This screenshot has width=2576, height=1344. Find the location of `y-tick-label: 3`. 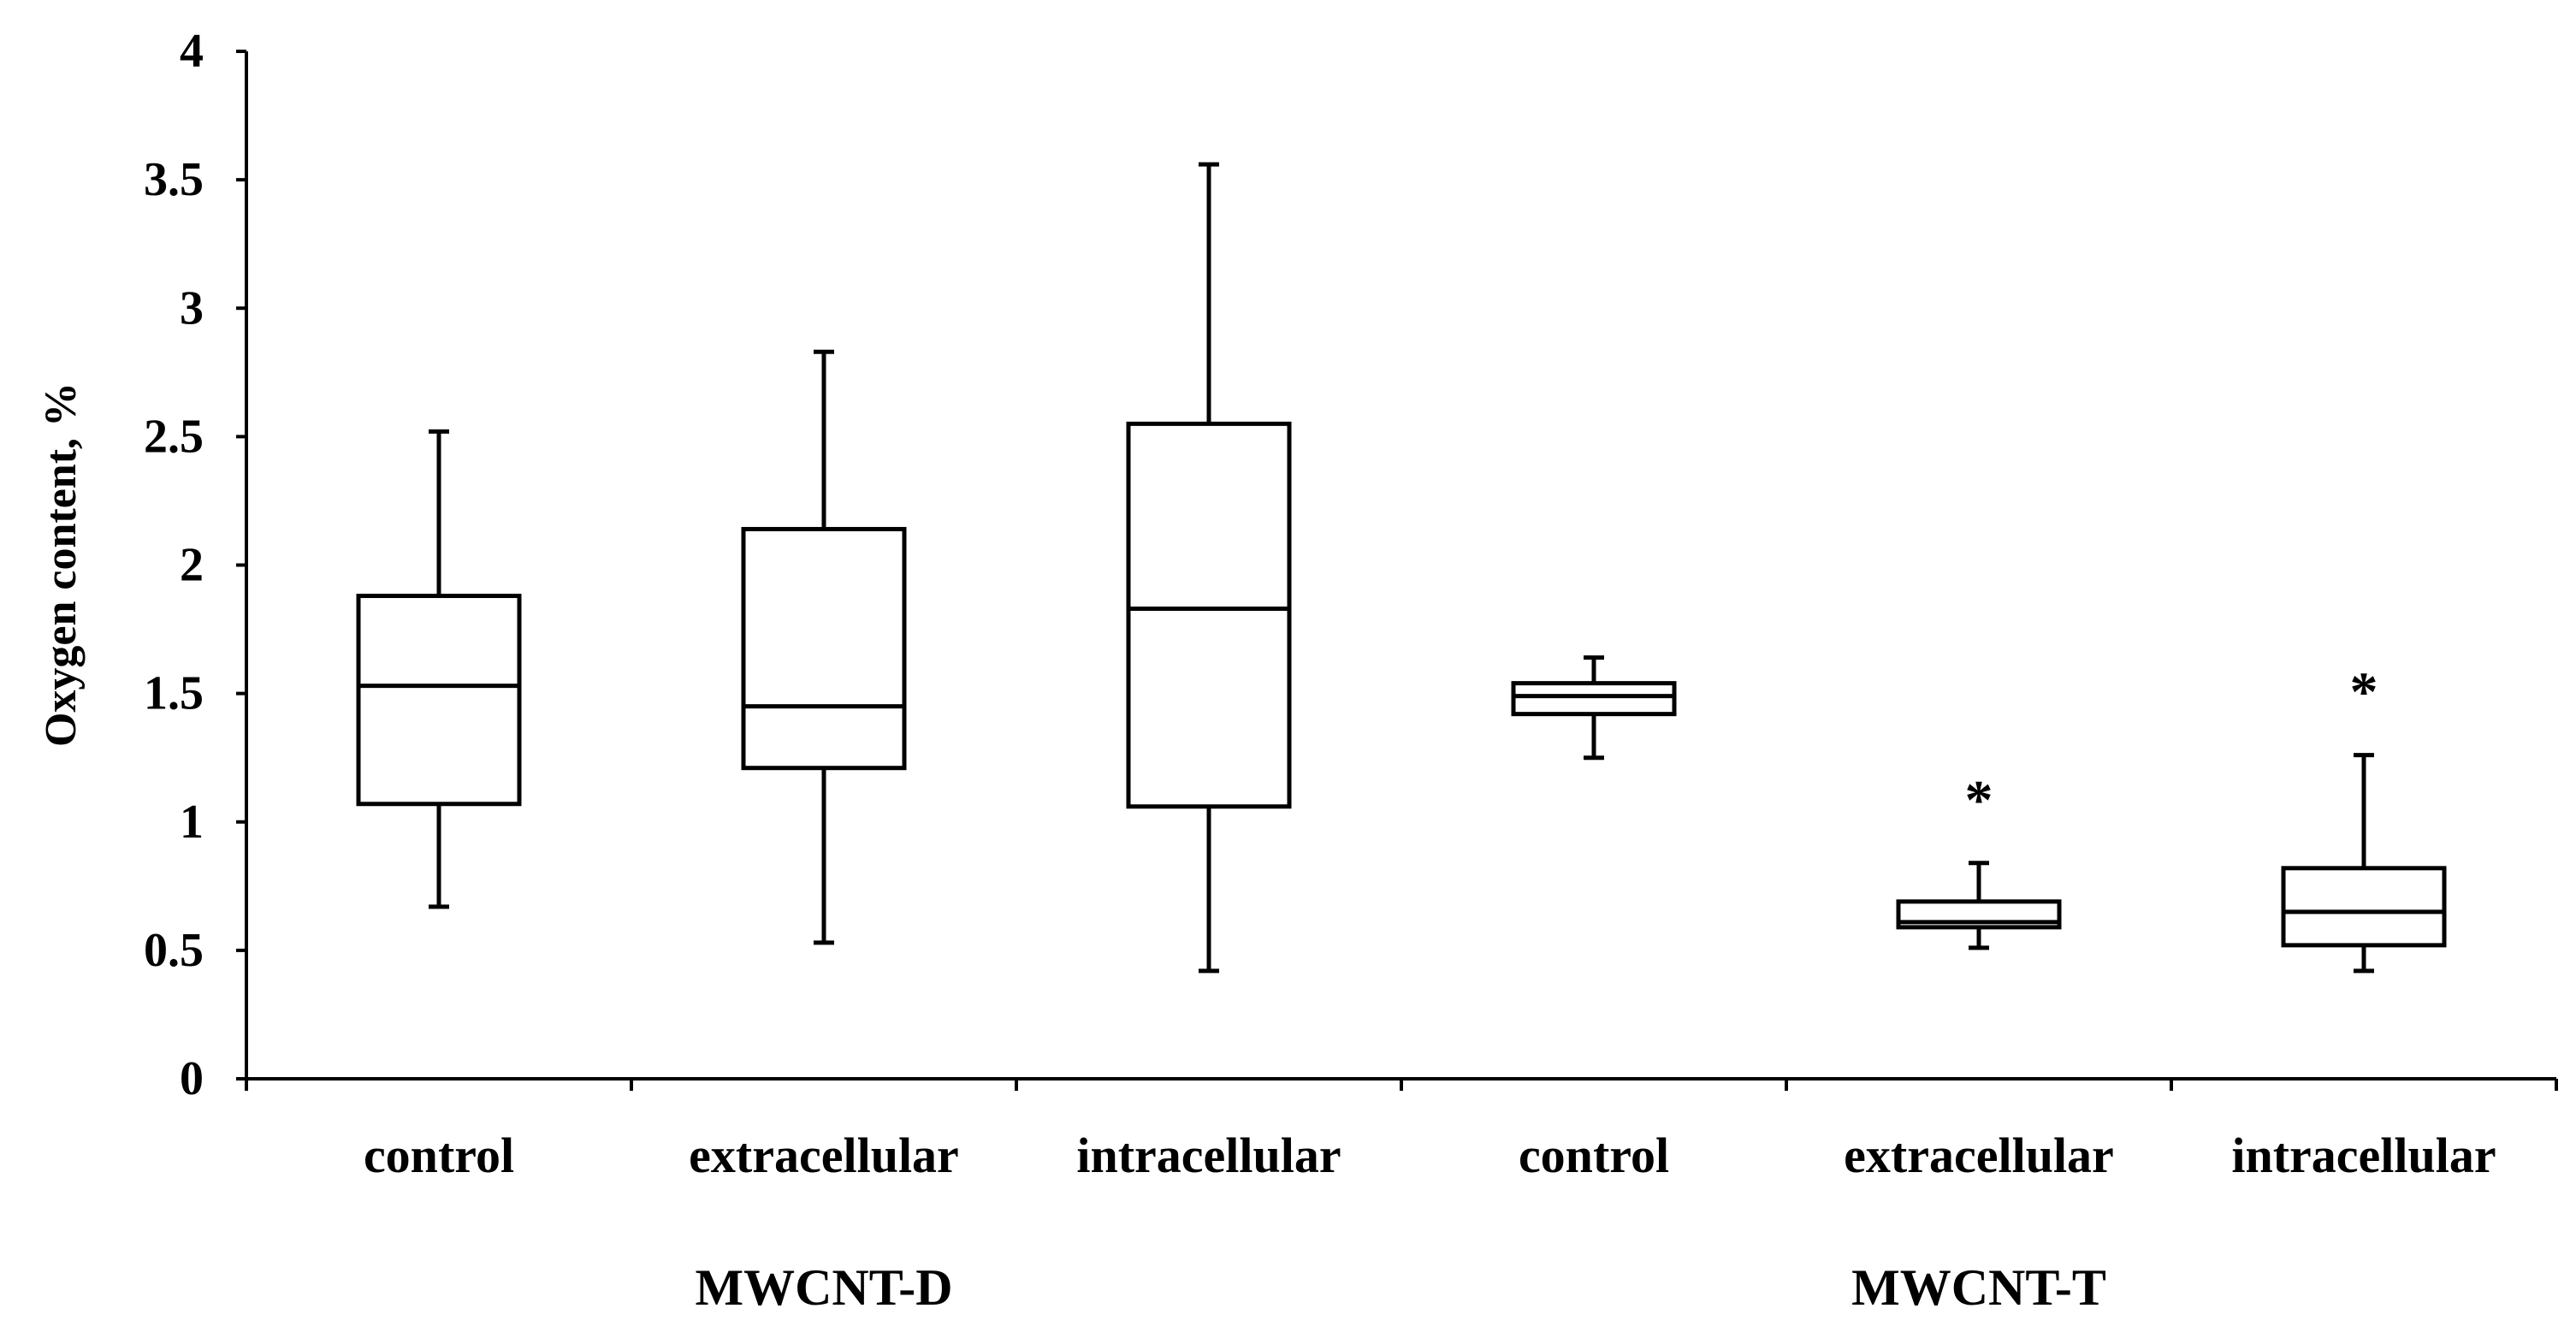

y-tick-label: 3 is located at coordinates (192, 308).